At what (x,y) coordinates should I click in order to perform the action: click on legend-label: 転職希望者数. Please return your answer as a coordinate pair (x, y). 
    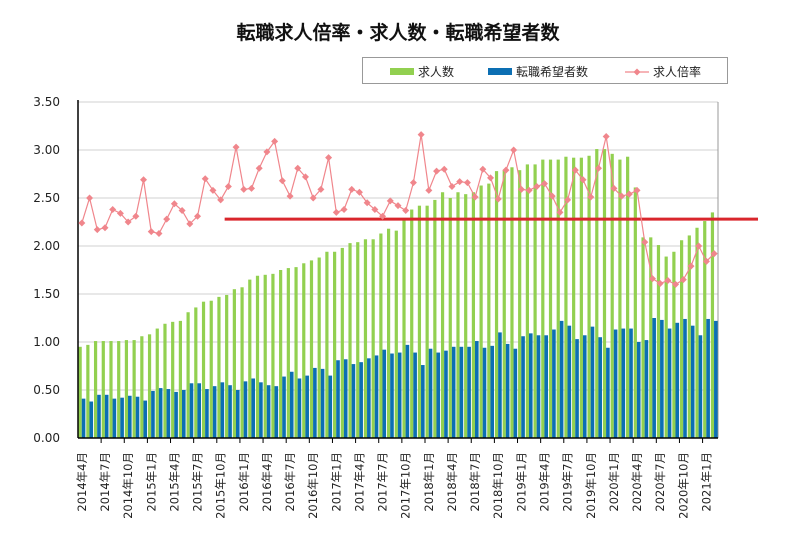
    Looking at the image, I should click on (552, 72).